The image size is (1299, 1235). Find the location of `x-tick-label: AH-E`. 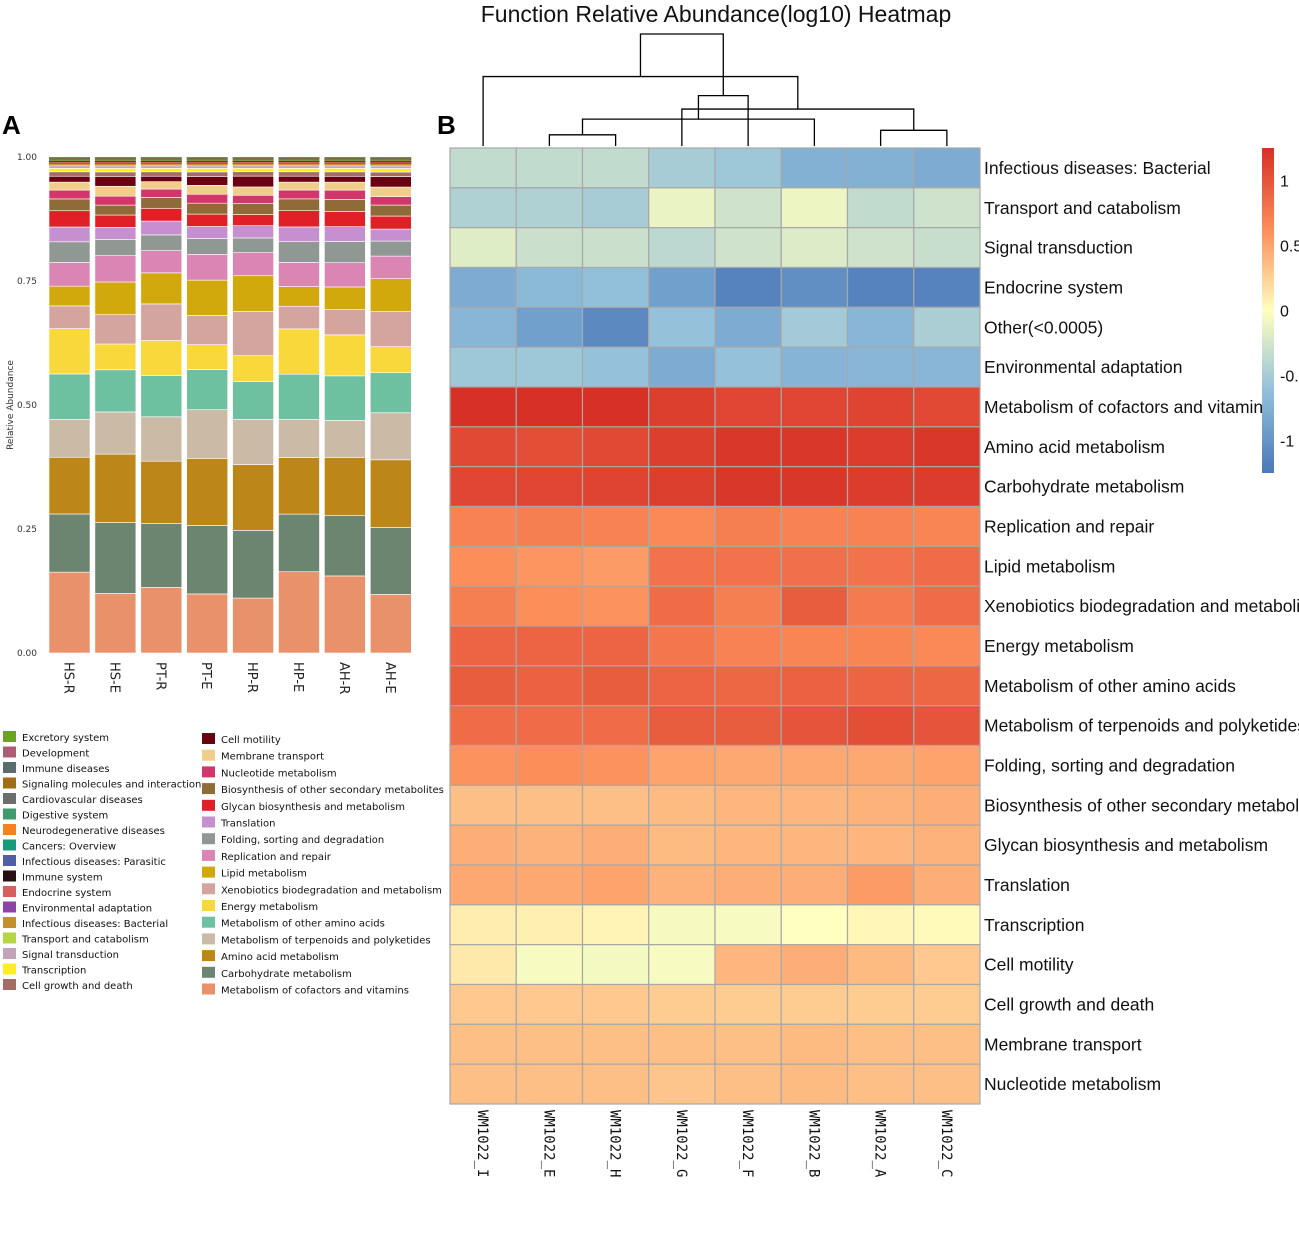

x-tick-label: AH-E is located at coordinates (389, 678).